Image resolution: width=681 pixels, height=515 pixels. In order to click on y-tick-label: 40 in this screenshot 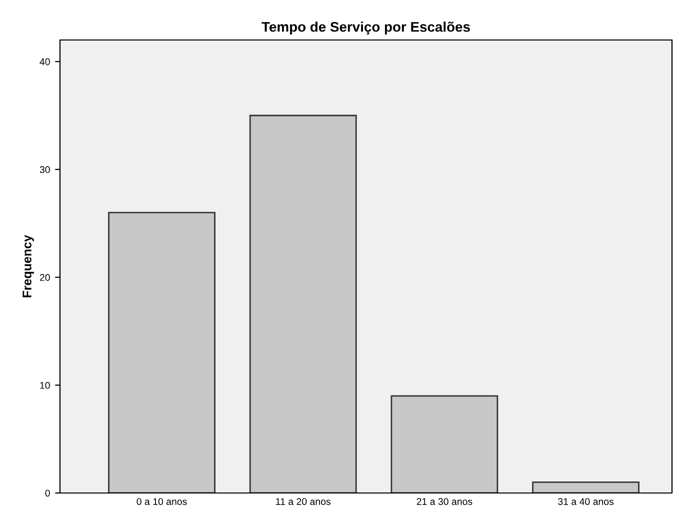, I will do `click(45, 62)`.